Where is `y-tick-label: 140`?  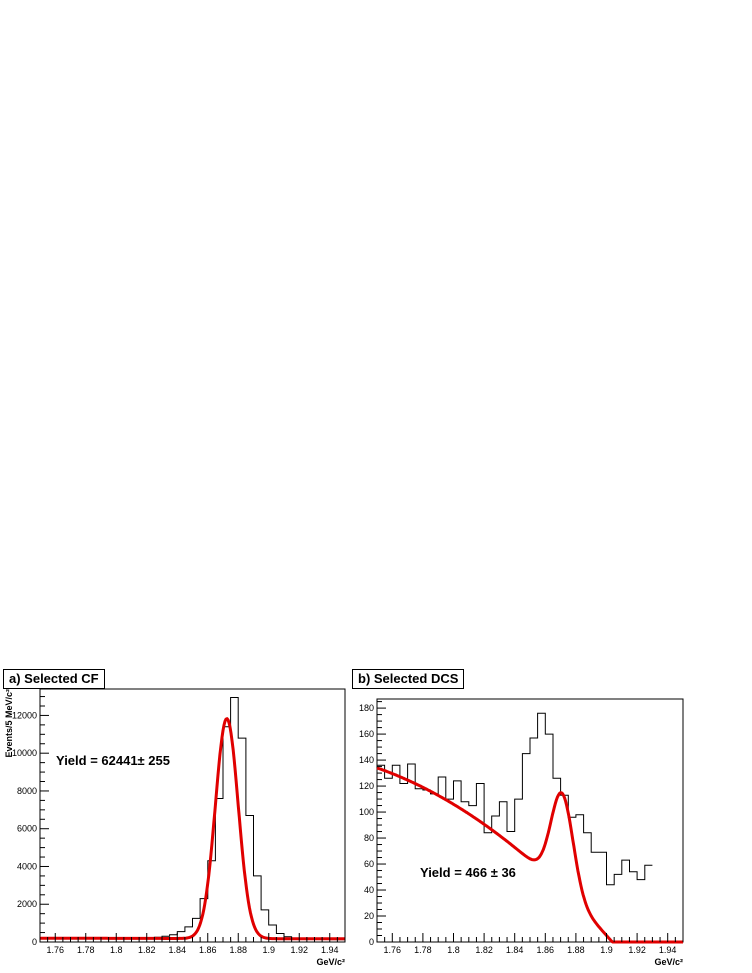
y-tick-label: 140 is located at coordinates (366, 760).